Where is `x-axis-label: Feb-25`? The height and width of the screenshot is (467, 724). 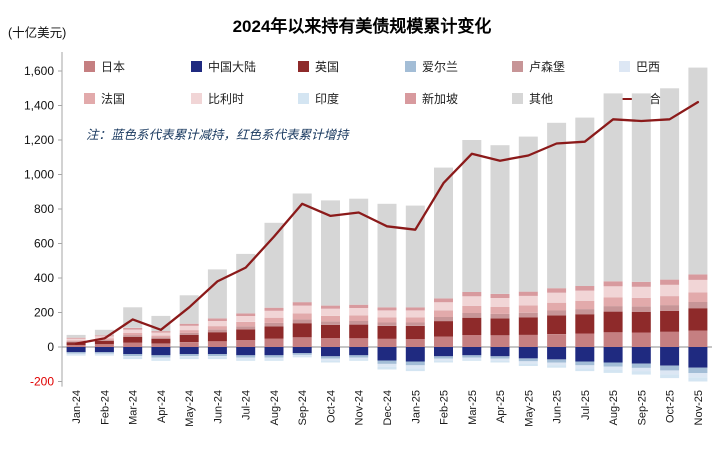
x-axis-label: Feb-25 is located at coordinates (445, 407).